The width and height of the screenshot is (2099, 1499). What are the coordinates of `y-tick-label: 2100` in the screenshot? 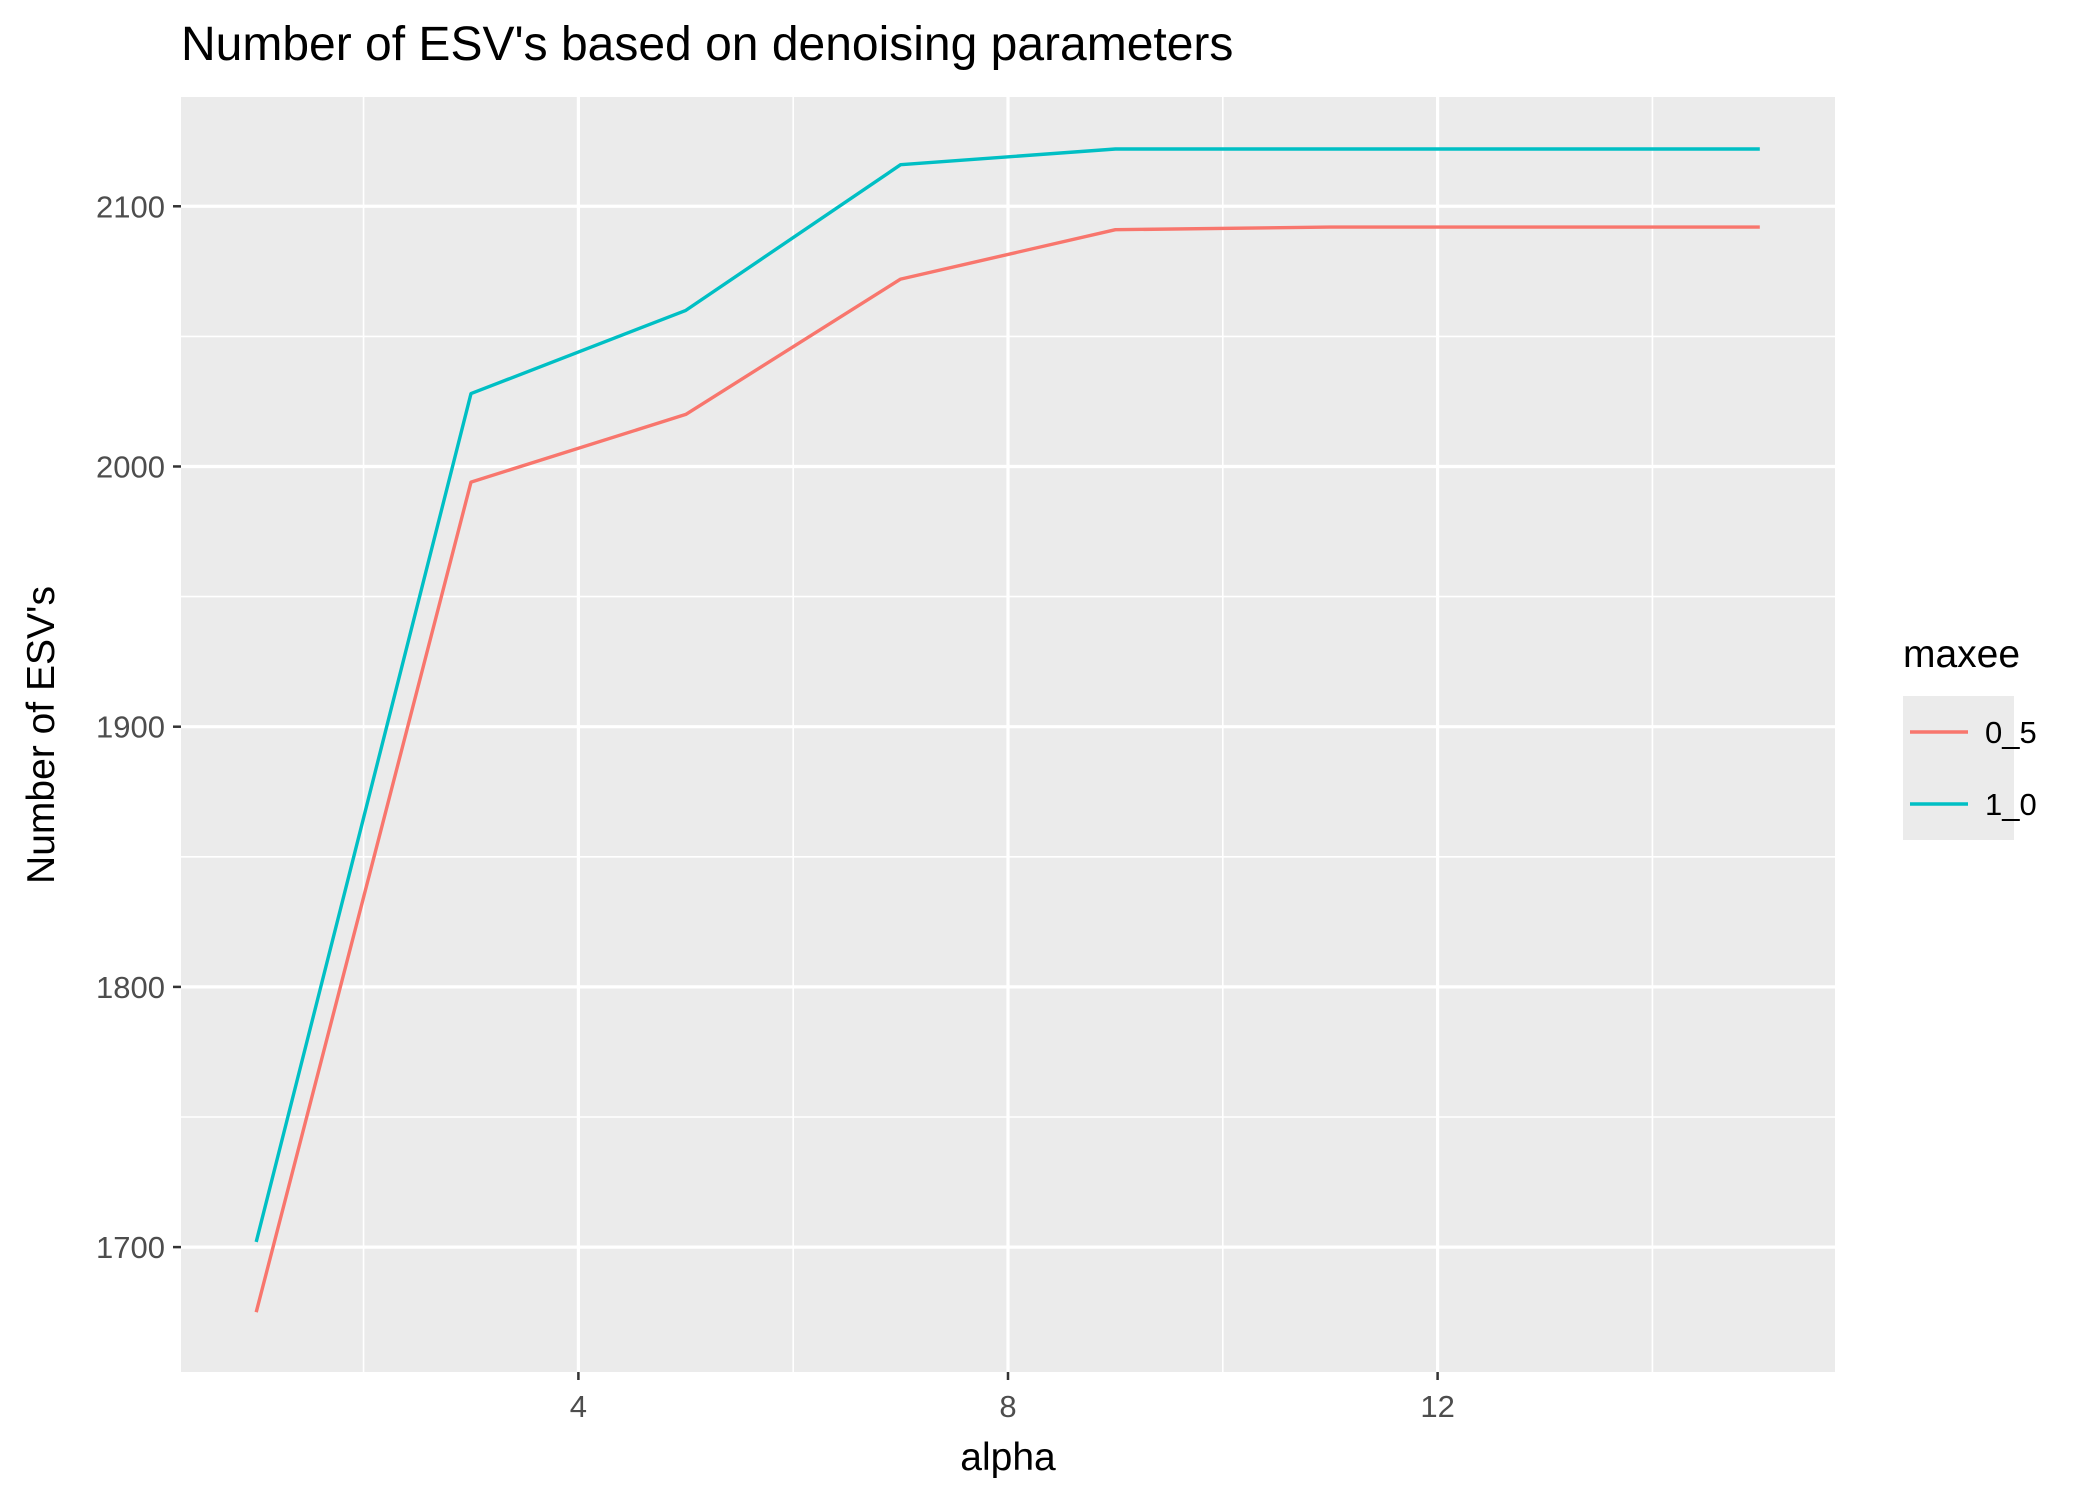 It's located at (130, 206).